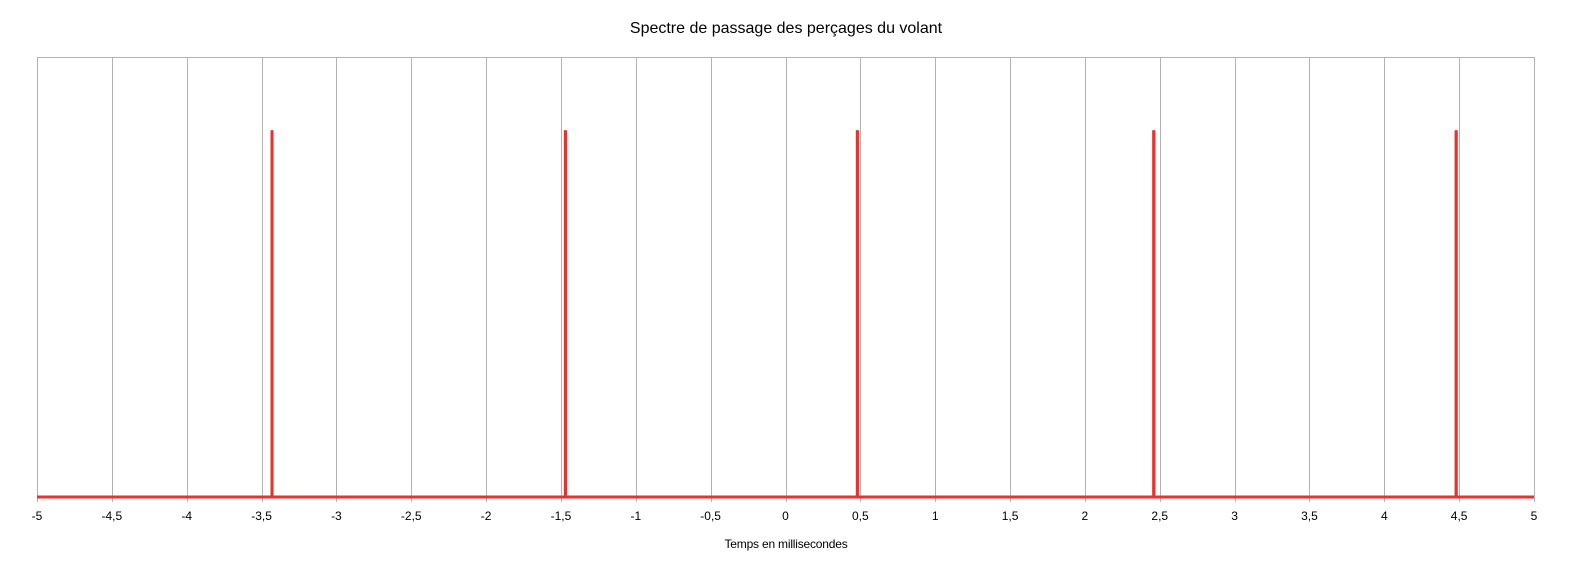 This screenshot has height=572, width=1572. What do you see at coordinates (935, 516) in the screenshot?
I see `x-tick-label: 1` at bounding box center [935, 516].